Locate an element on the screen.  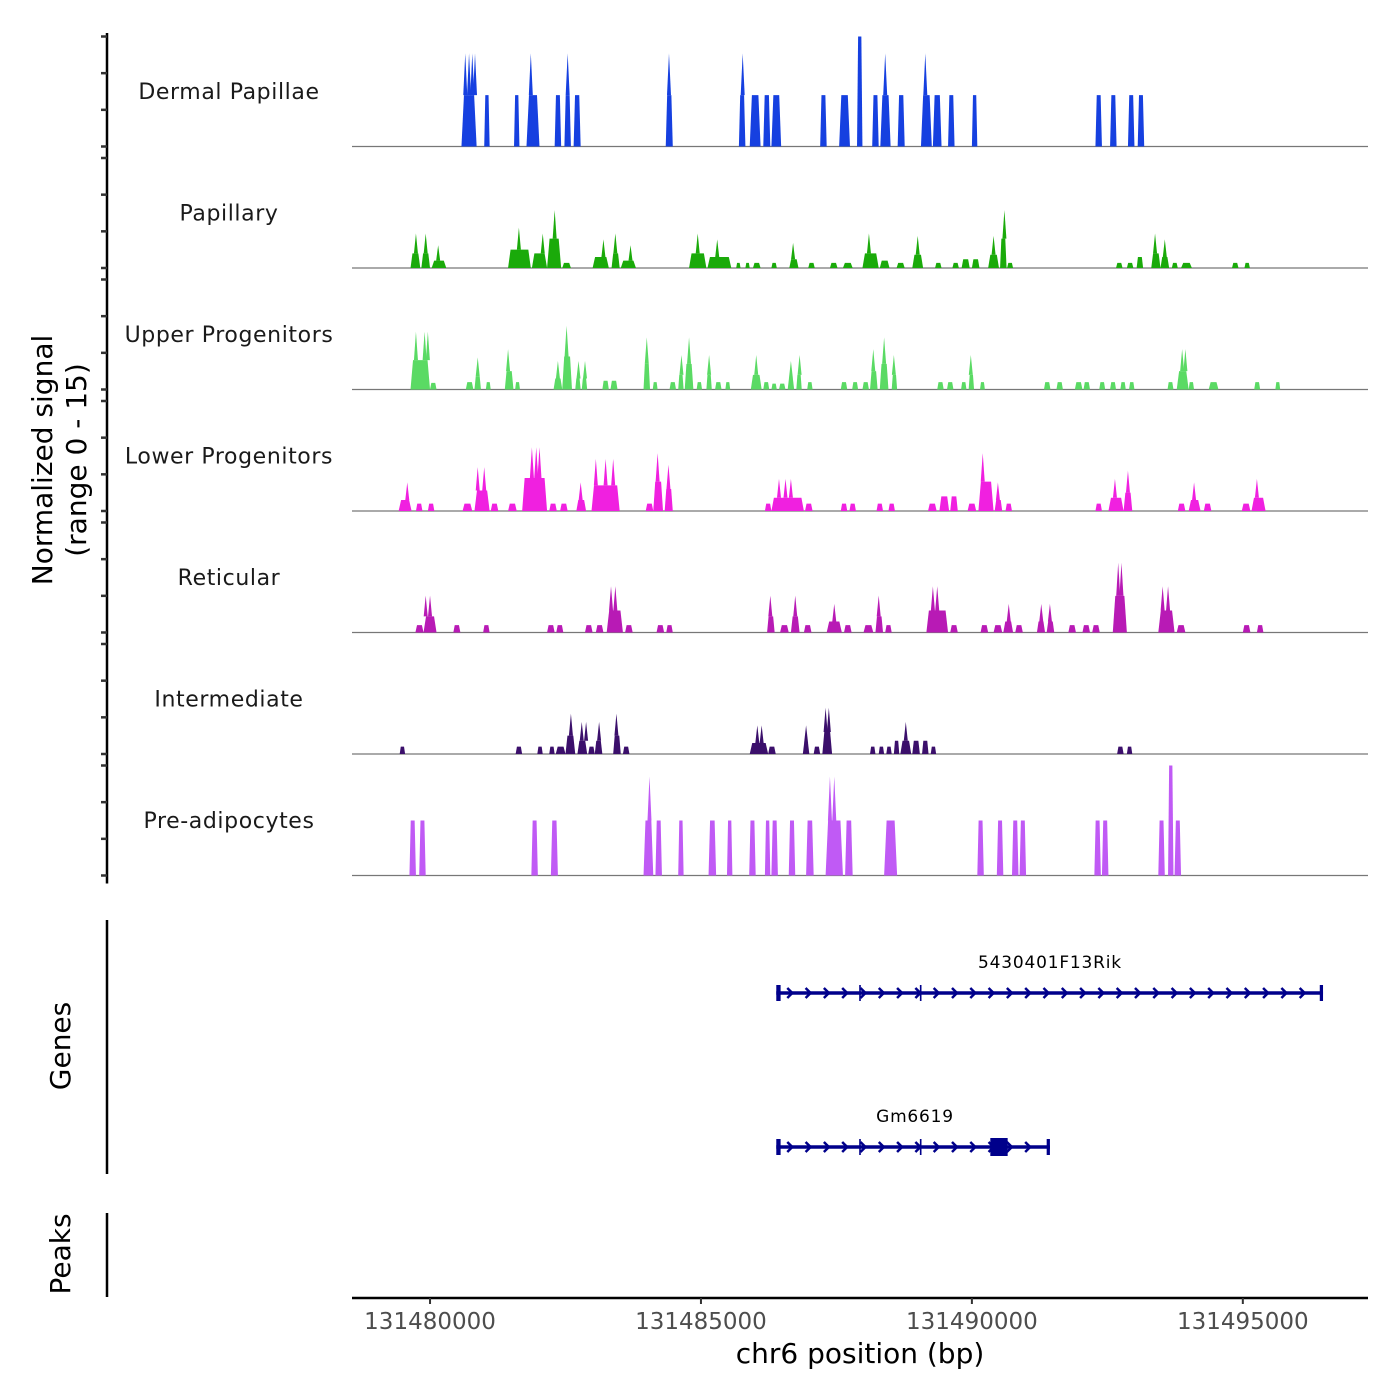
y-axis-title: Normalized signal (range 0 - 15) is located at coordinates (59, 460).